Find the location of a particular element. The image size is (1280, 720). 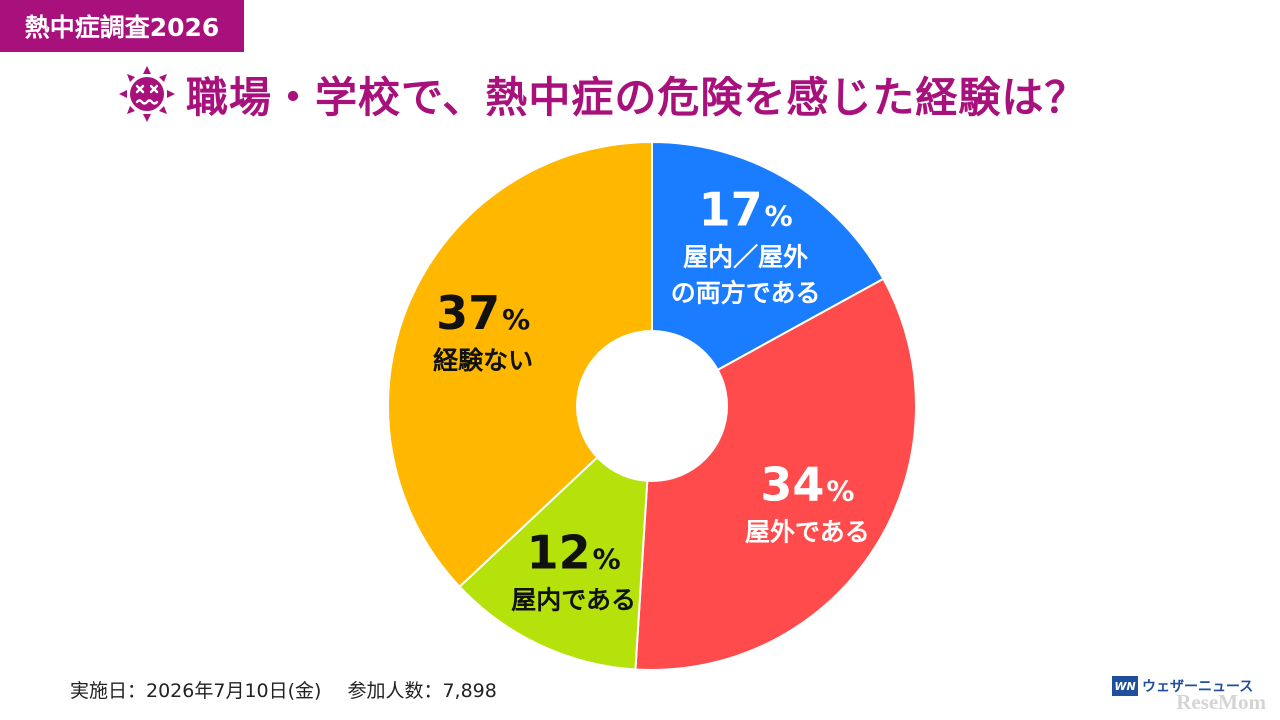

survey-date: 実施日：2026年7月10日(金) is located at coordinates (196, 691).